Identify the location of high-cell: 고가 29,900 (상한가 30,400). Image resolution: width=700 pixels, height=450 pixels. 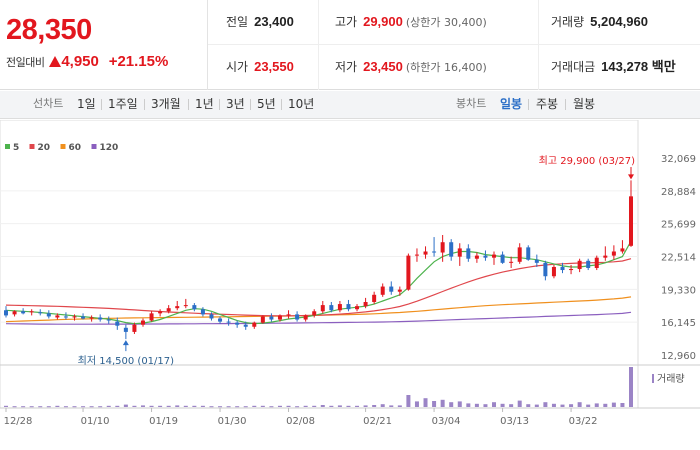
(428, 22).